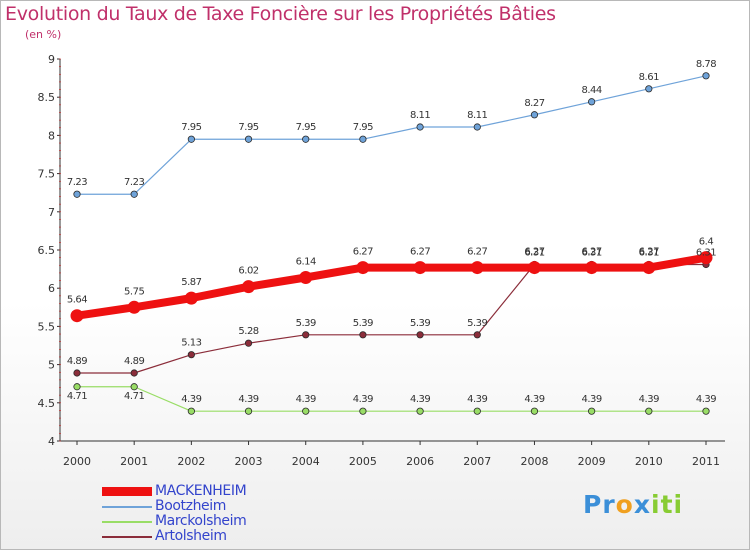  I want to click on data-label-mackenheim: 5.64, so click(77, 300).